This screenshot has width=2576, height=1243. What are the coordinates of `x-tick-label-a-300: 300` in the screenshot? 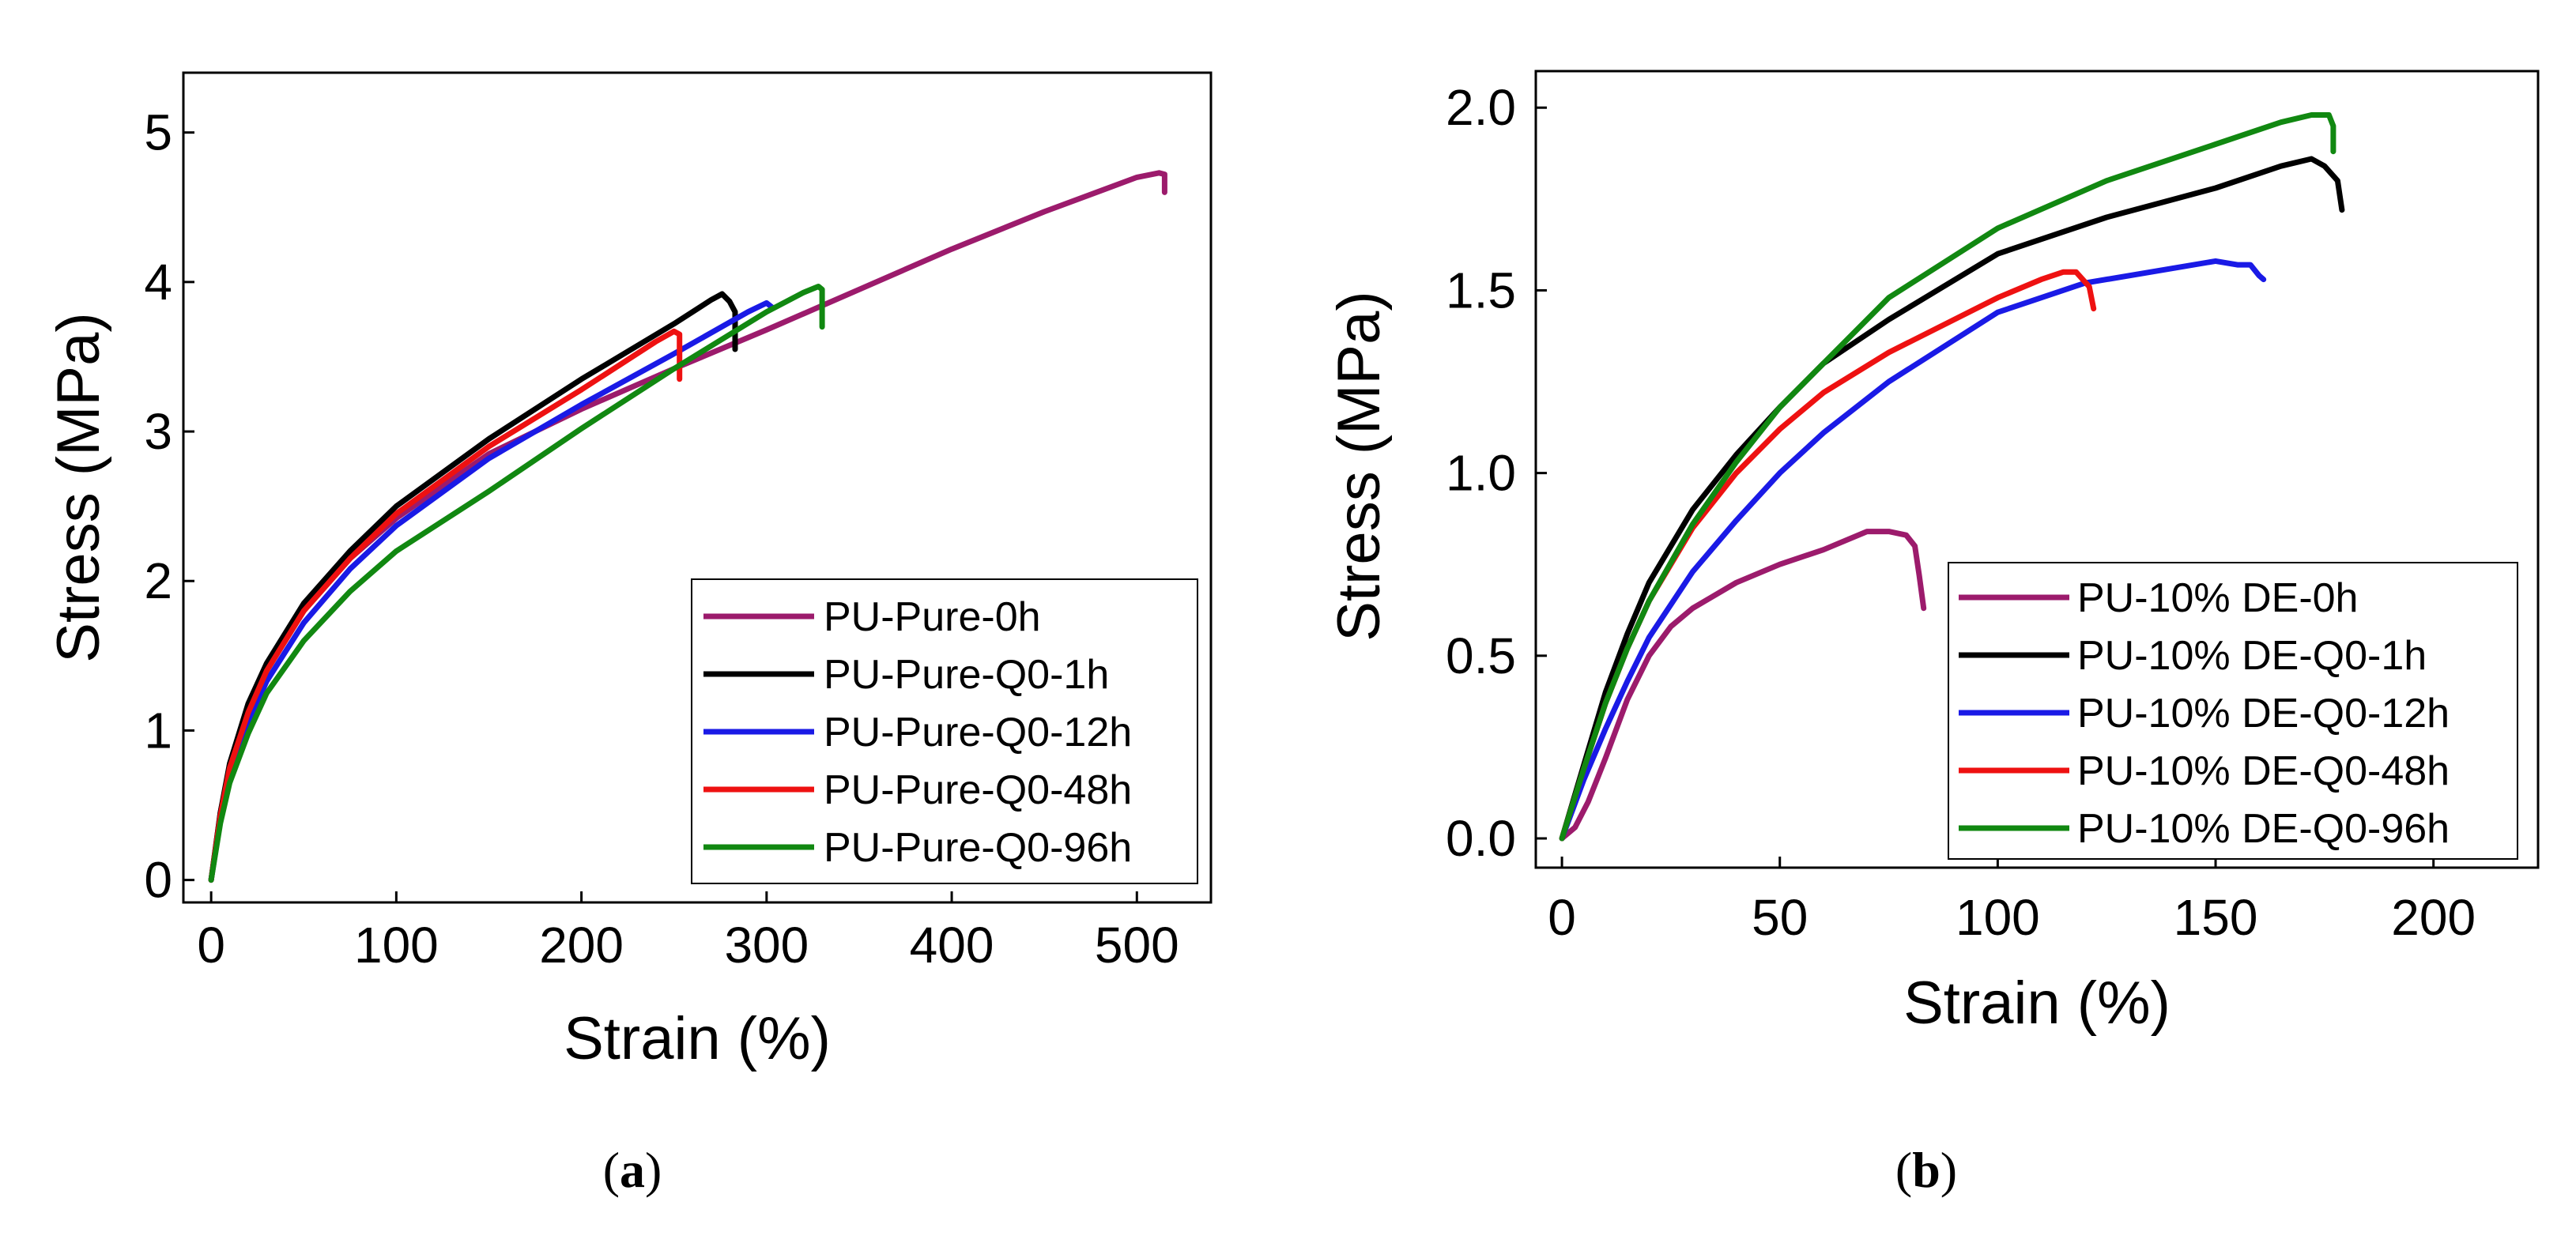 It's located at (766, 945).